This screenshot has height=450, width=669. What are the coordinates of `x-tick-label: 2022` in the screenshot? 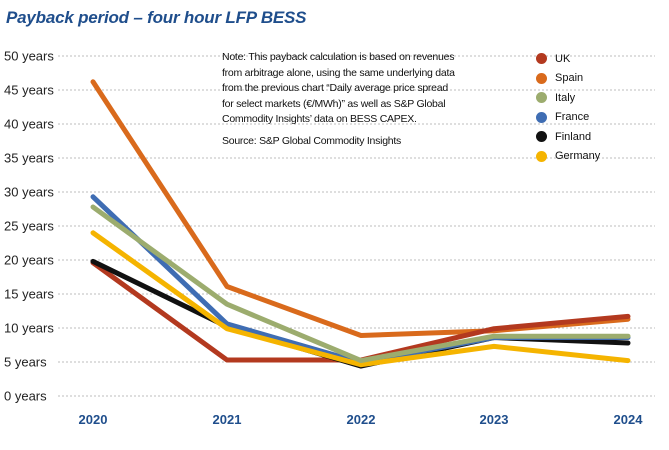 It's located at (361, 419).